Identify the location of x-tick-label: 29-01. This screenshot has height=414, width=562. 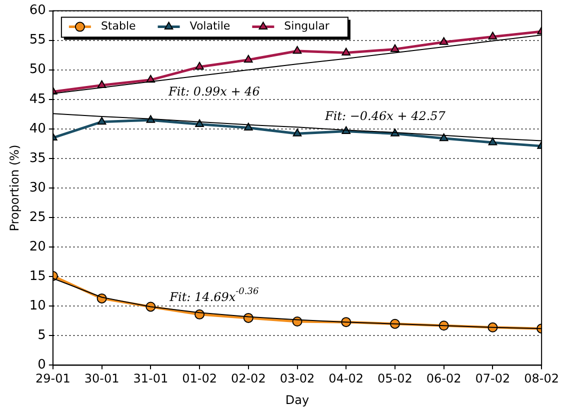
(53, 379).